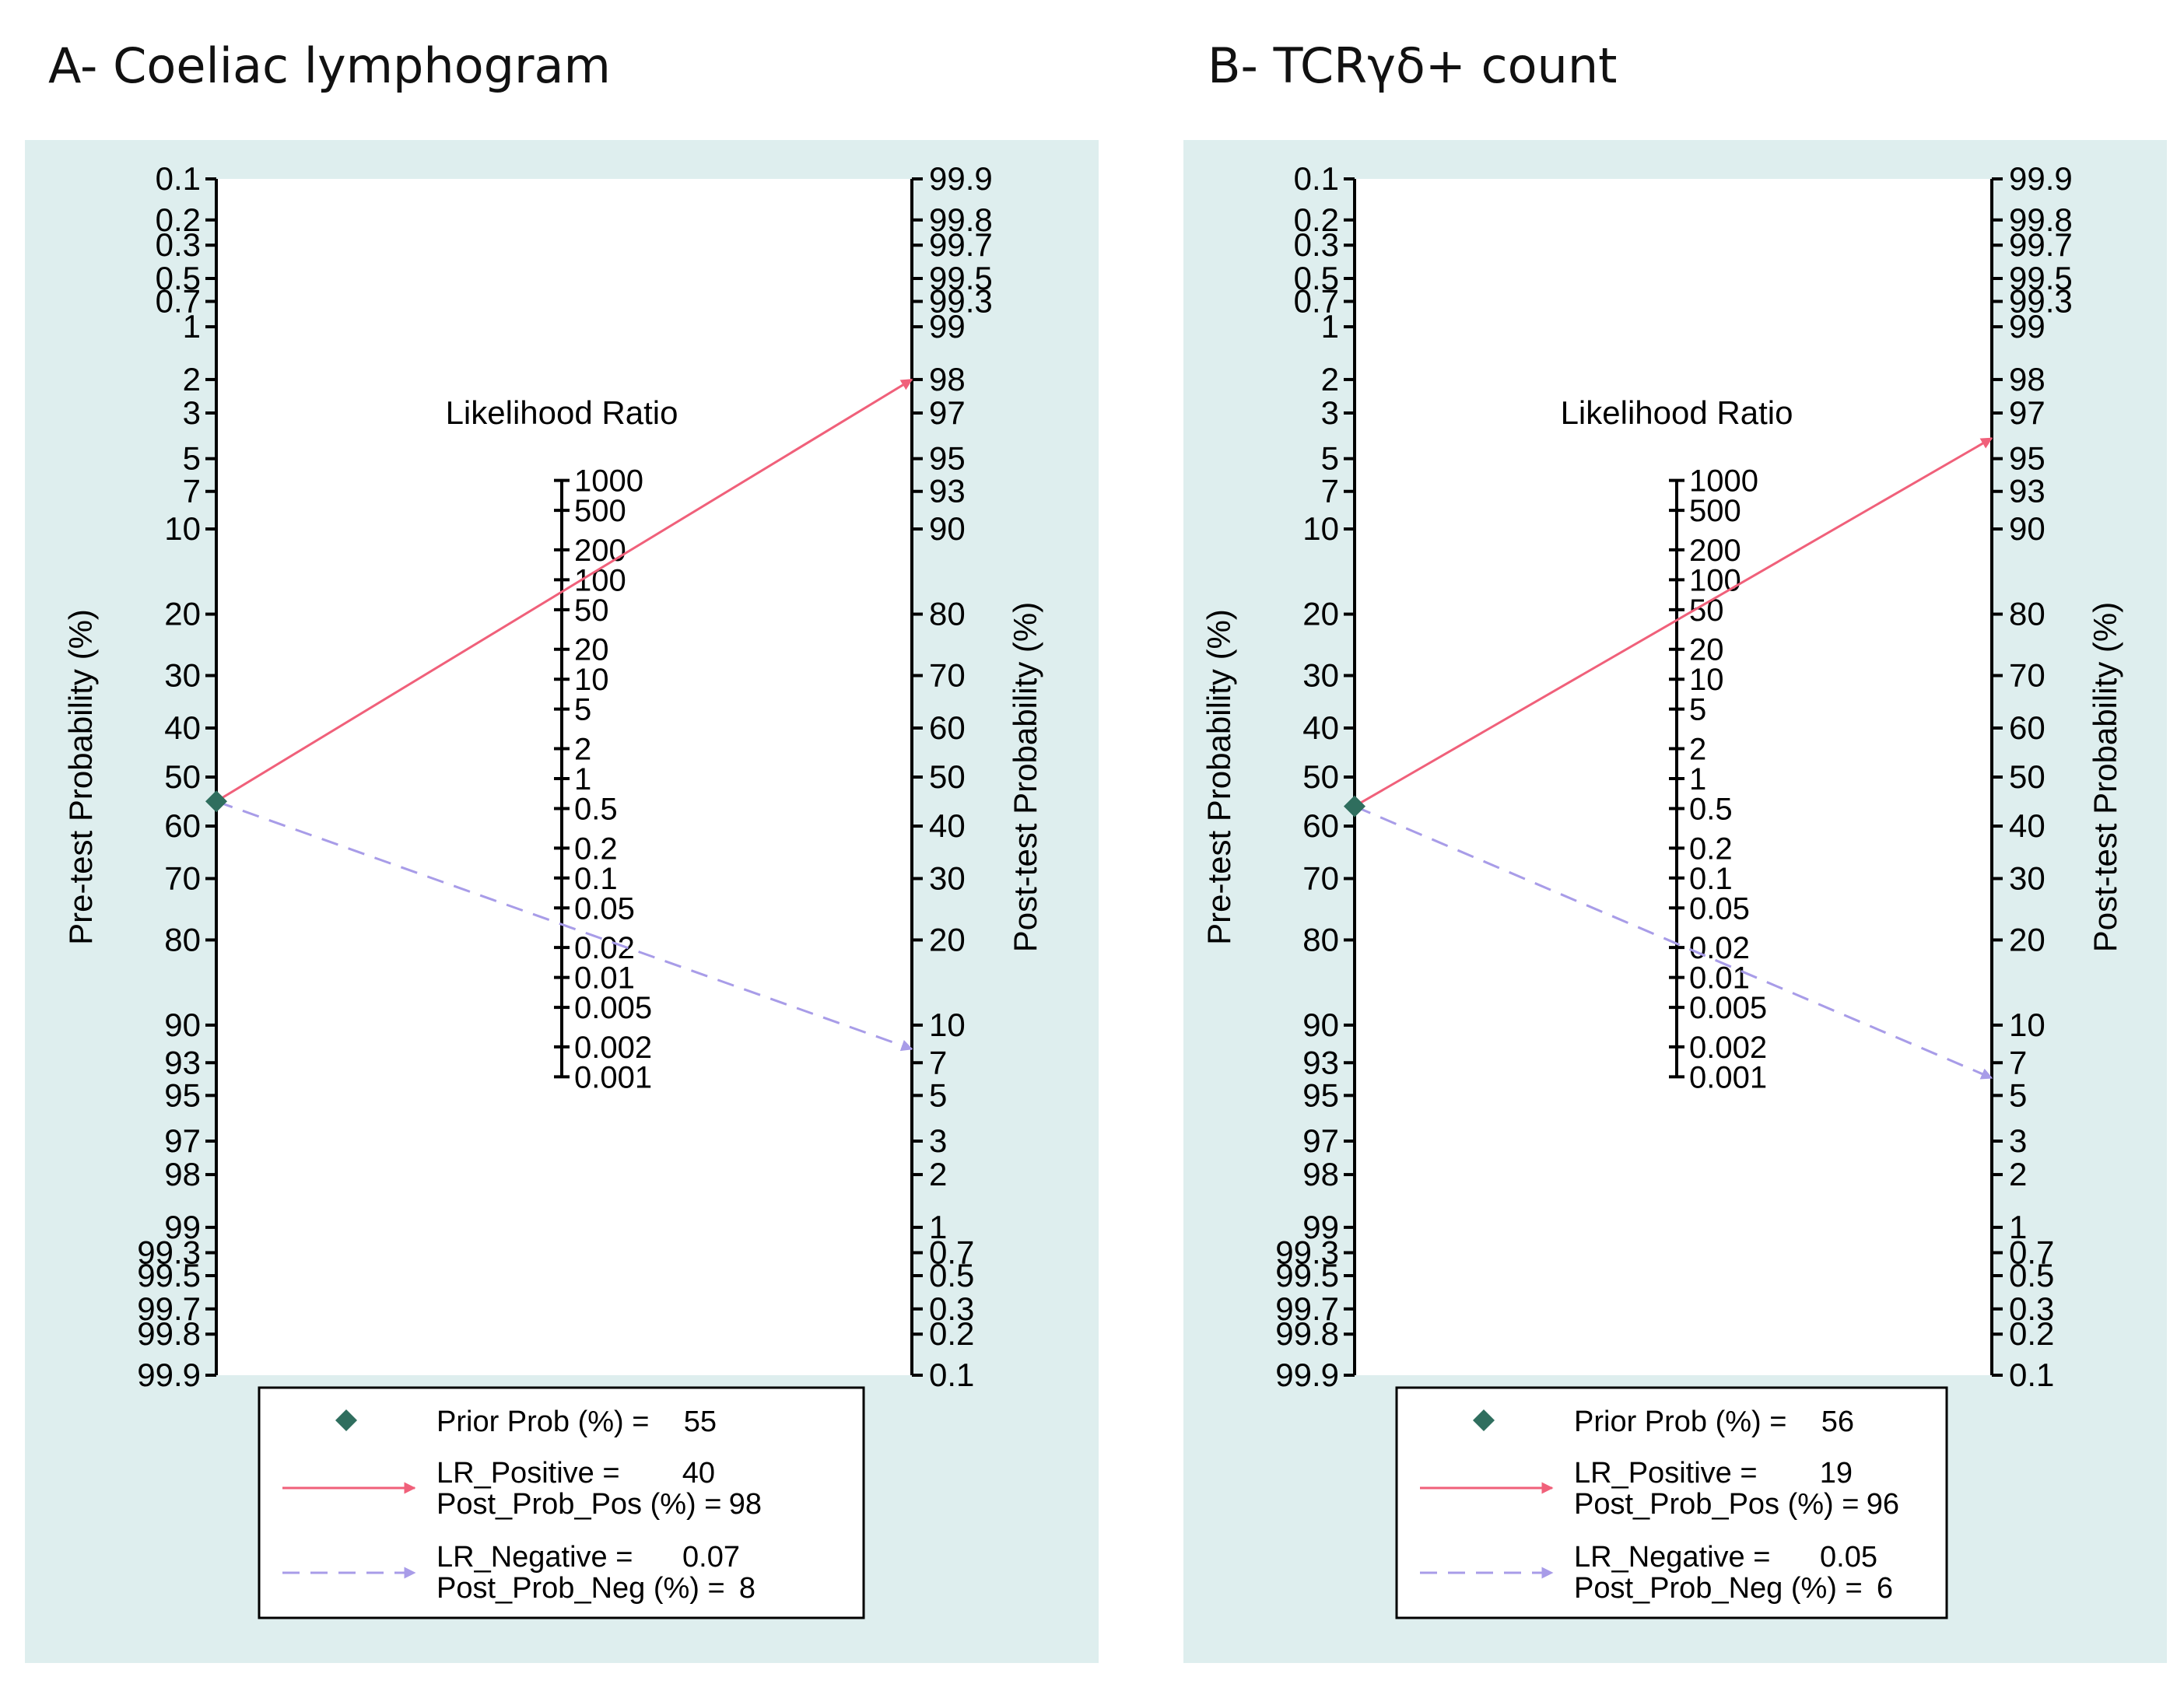 This screenshot has height=1691, width=2184. Describe the element at coordinates (591, 610) in the screenshot. I see `lr-tick-label: 50` at that location.